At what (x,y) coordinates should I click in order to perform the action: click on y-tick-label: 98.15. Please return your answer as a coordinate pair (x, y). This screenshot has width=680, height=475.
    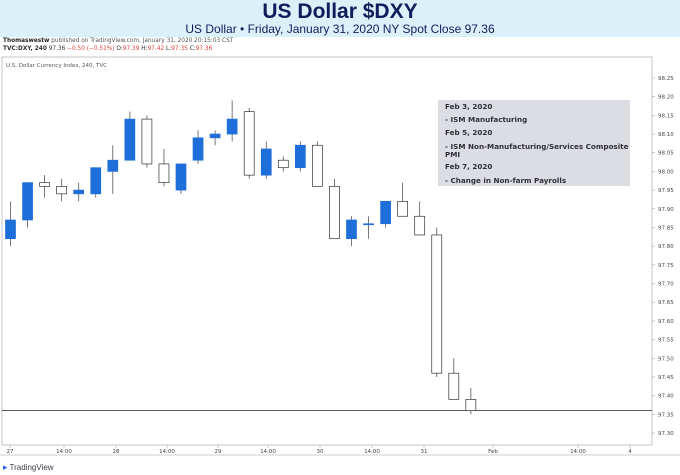
    Looking at the image, I should click on (666, 116).